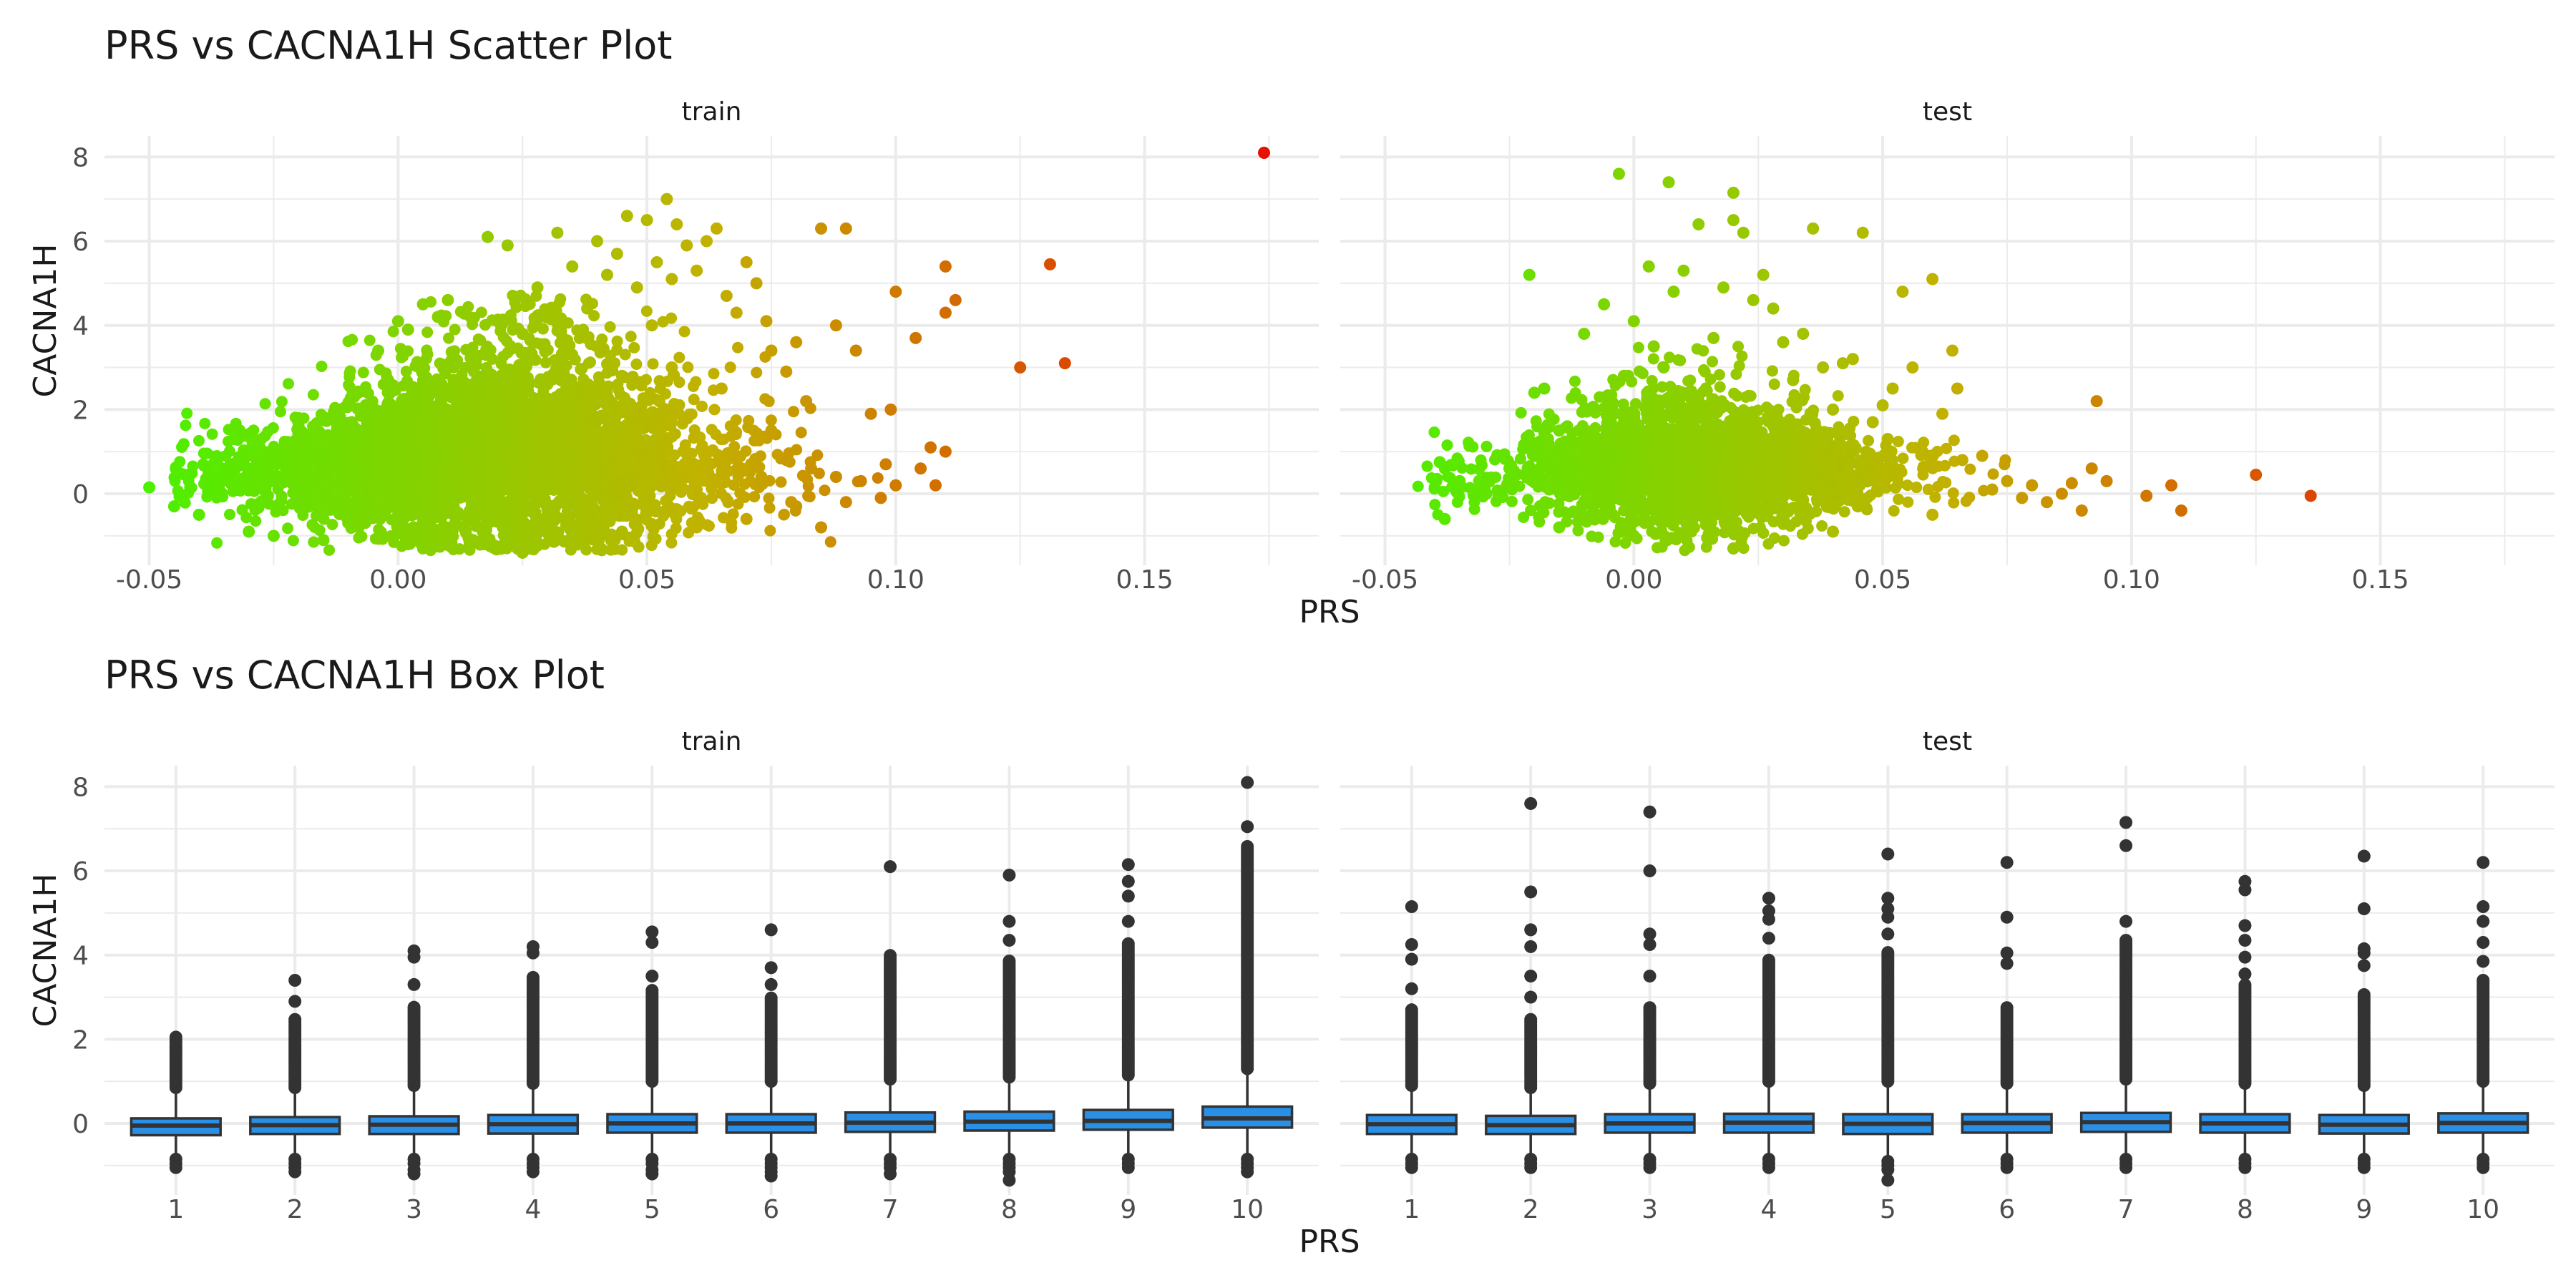 This screenshot has width=2576, height=1288. What do you see at coordinates (1144, 580) in the screenshot?
I see `scatter-x-tick-label: 0.15` at bounding box center [1144, 580].